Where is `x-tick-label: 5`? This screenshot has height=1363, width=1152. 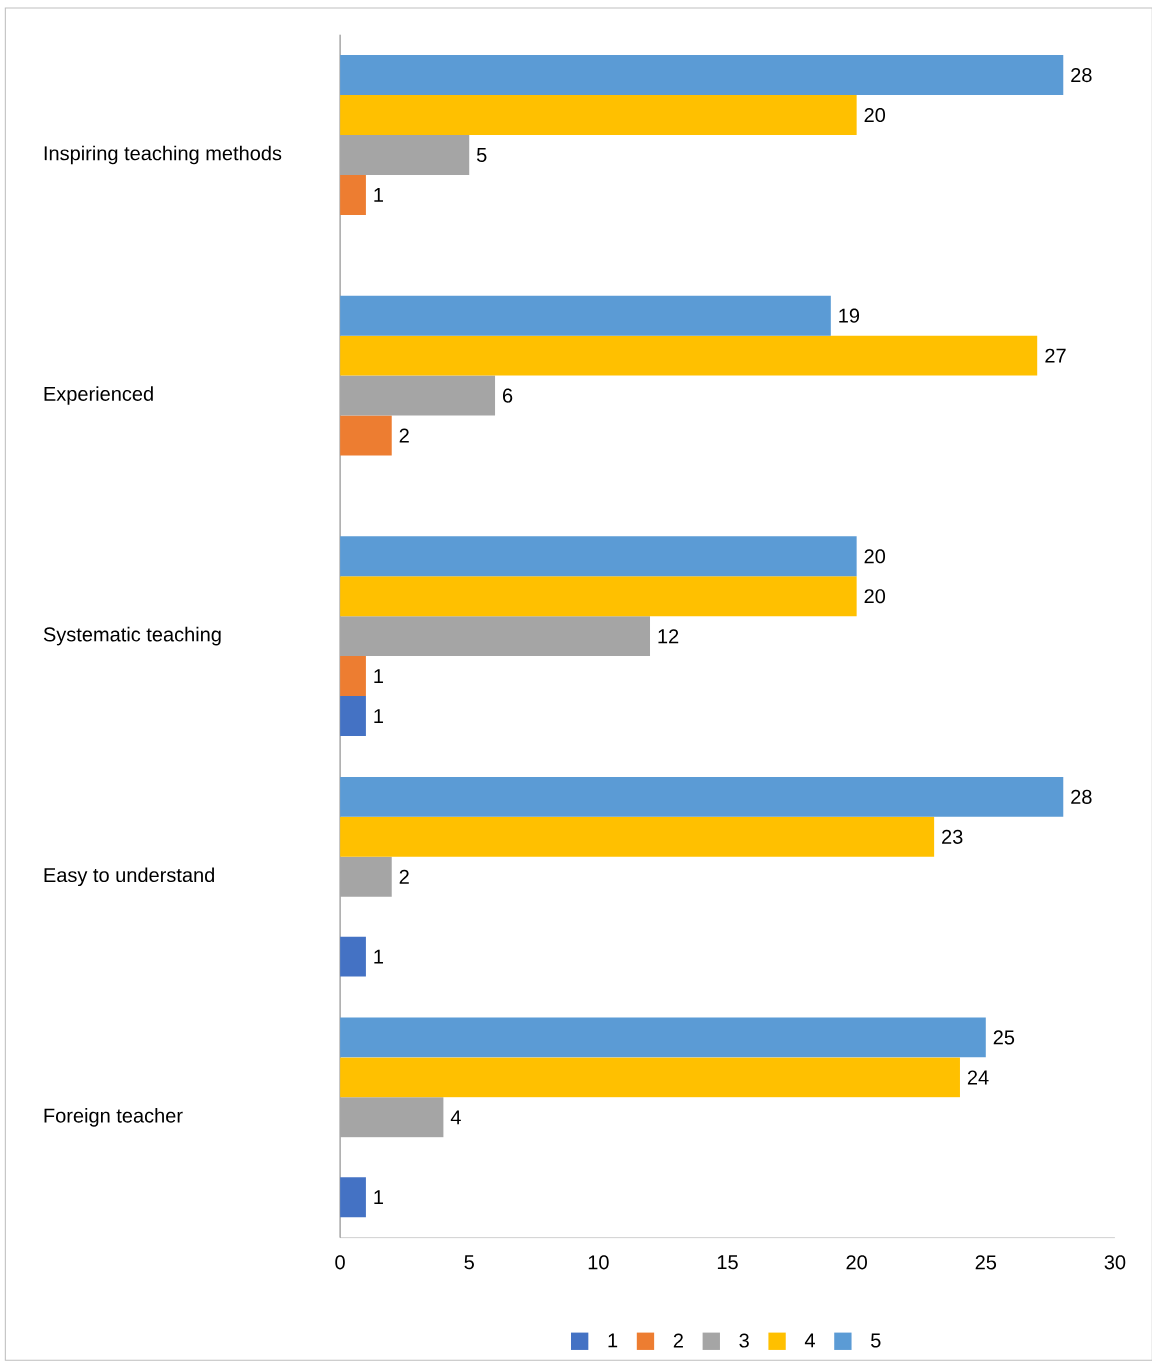 x-tick-label: 5 is located at coordinates (469, 1262).